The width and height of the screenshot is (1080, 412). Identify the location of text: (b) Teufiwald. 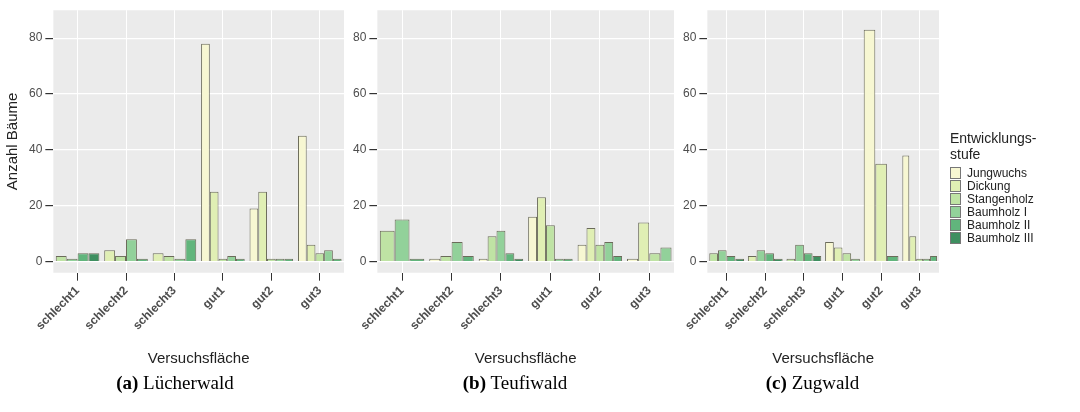
(515, 383).